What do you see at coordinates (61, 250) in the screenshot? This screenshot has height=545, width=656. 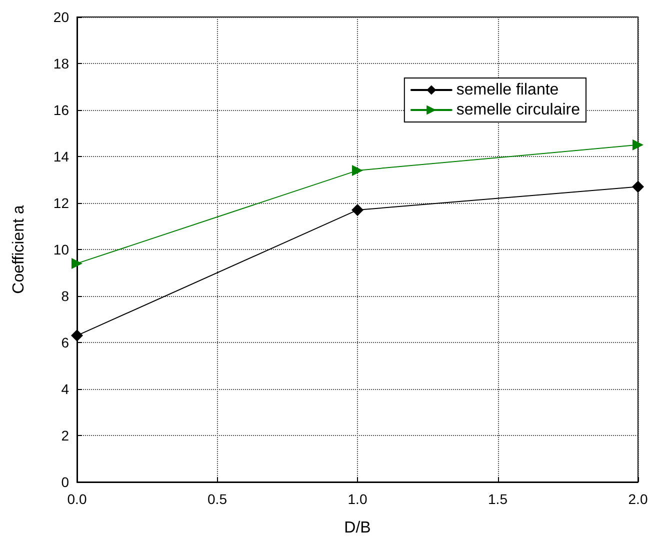 I see `y-tick-label: 10` at bounding box center [61, 250].